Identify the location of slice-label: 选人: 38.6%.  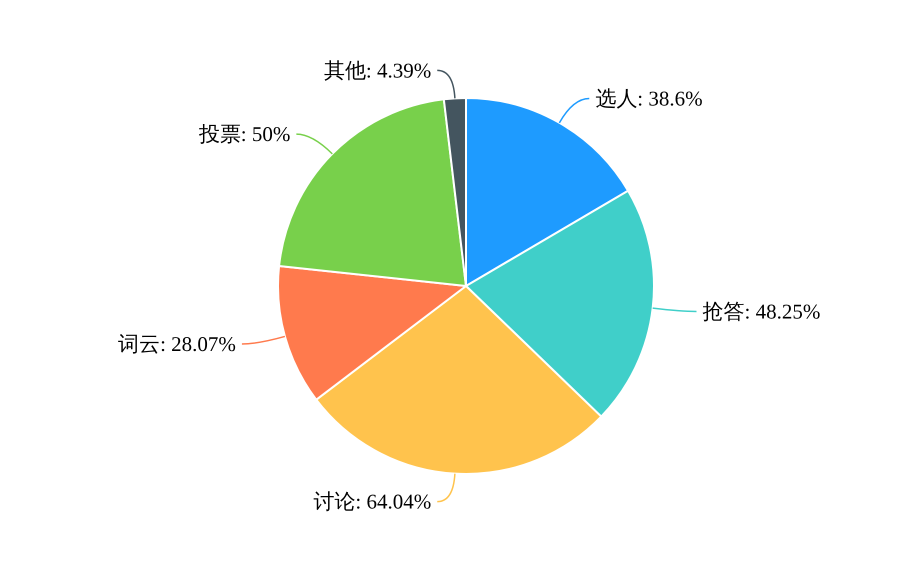
(649, 98).